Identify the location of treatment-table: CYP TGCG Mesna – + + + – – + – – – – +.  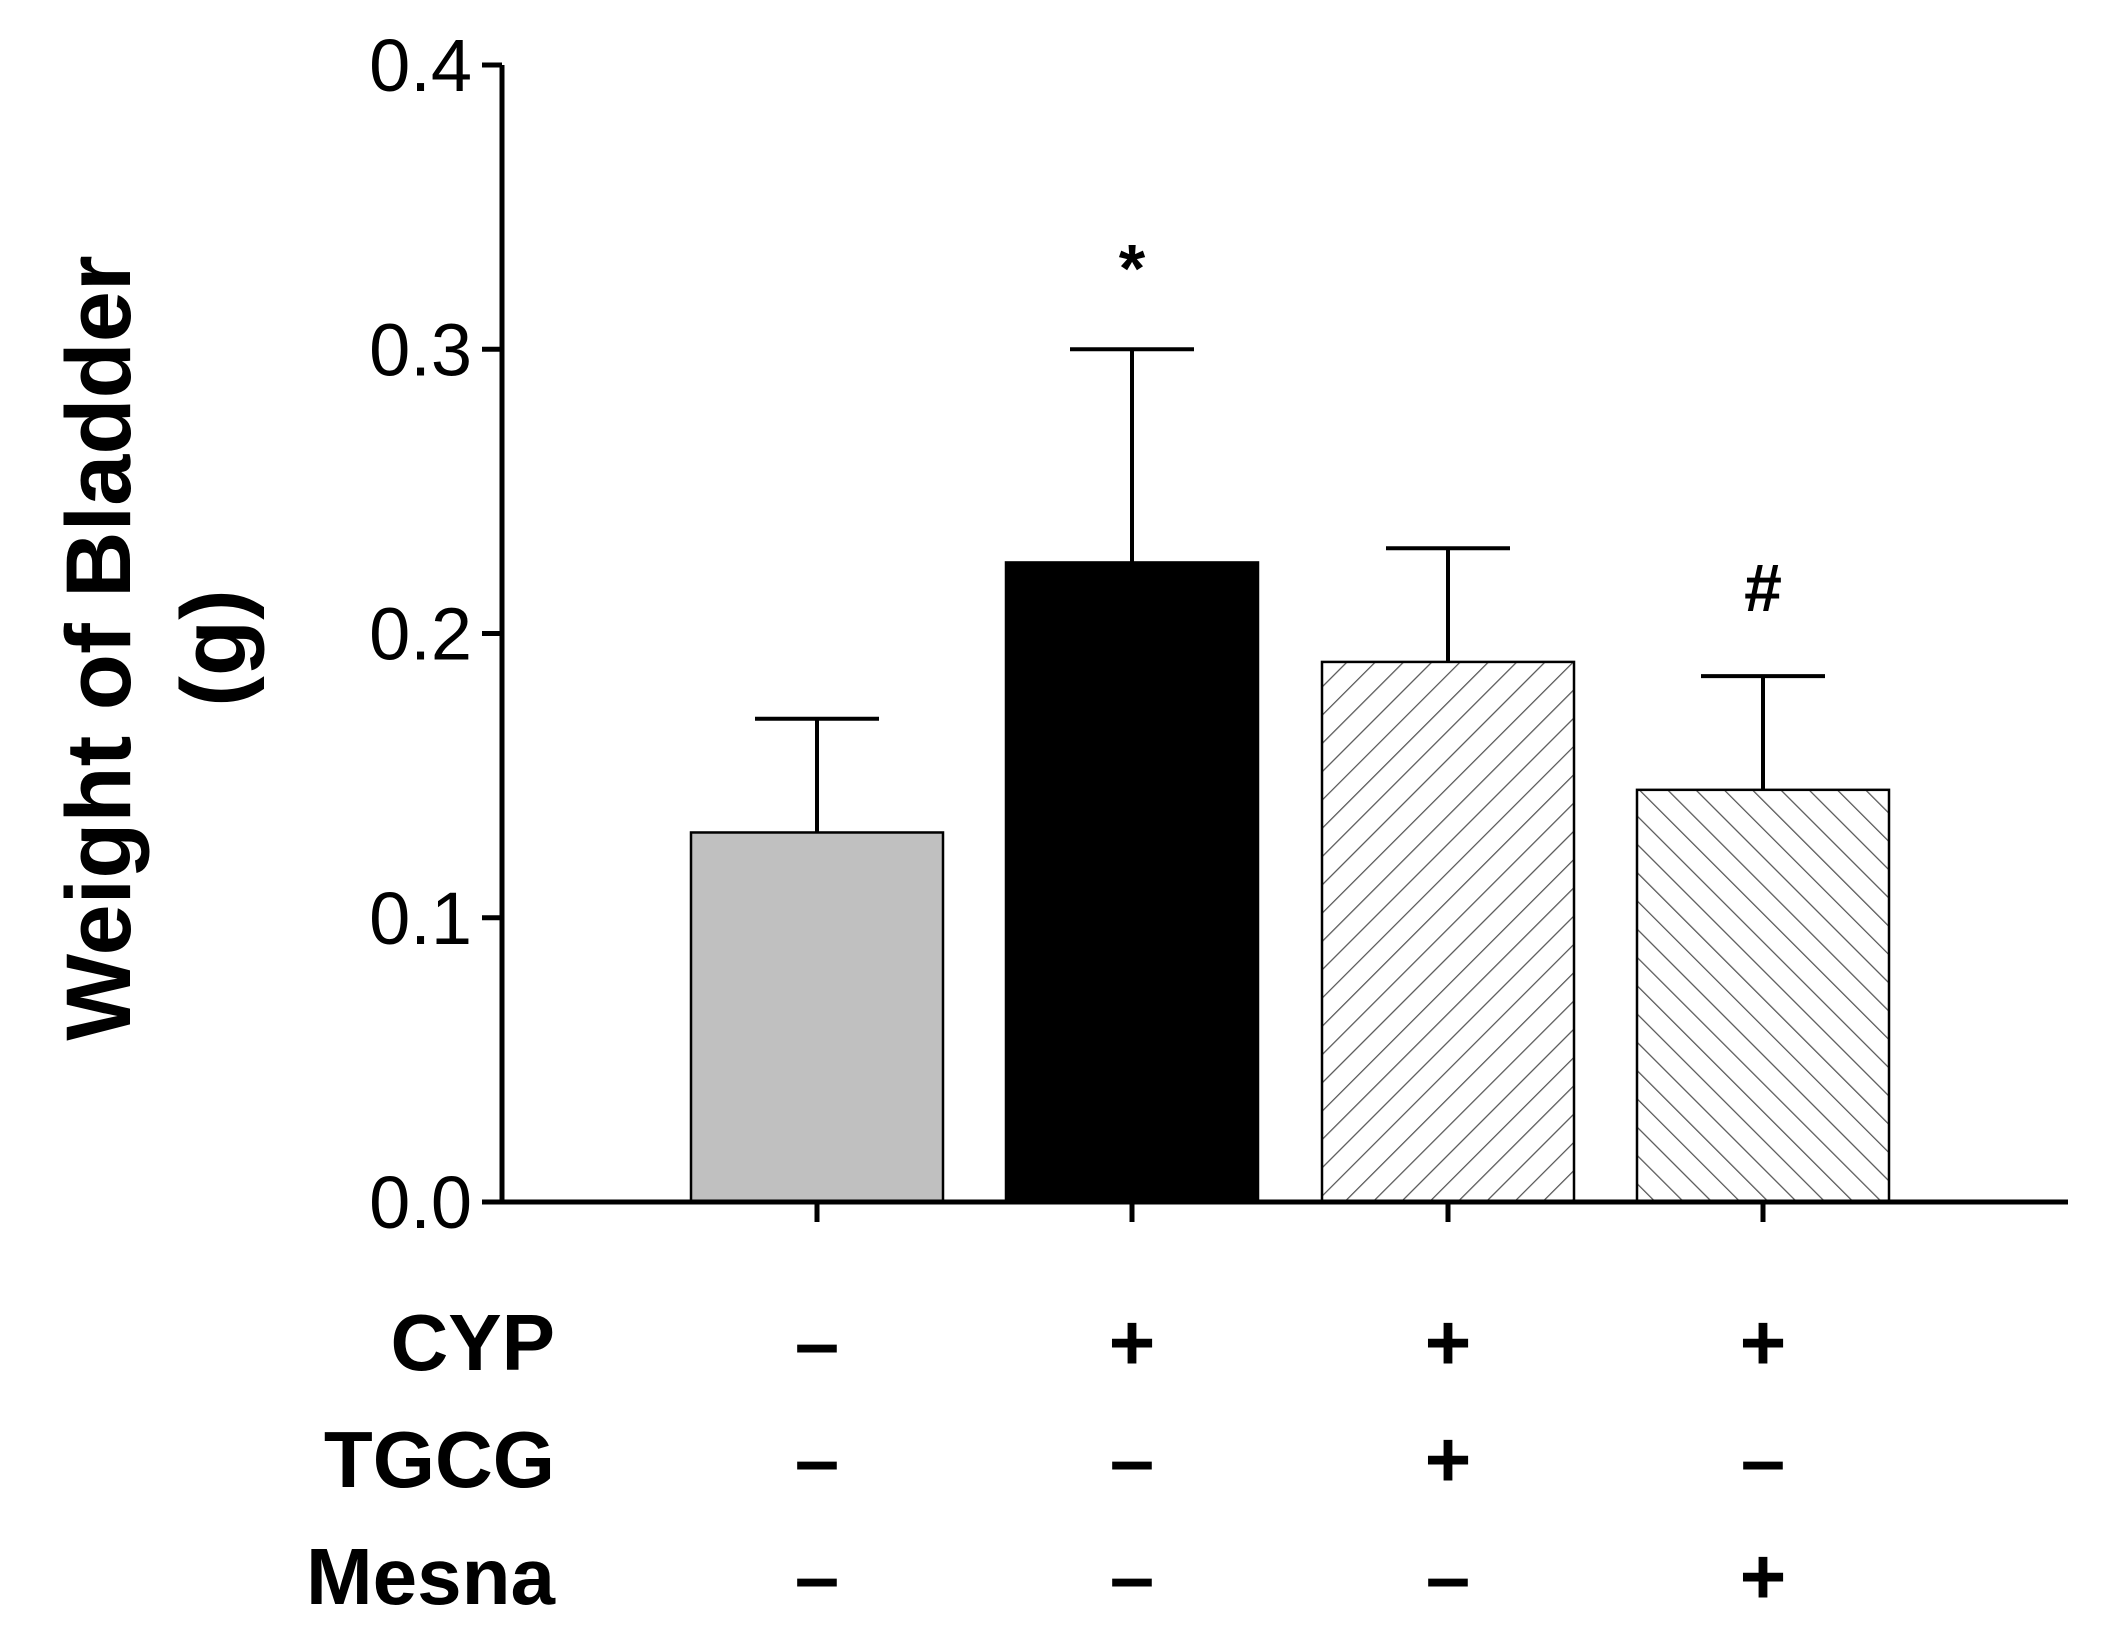
(1046, 1459).